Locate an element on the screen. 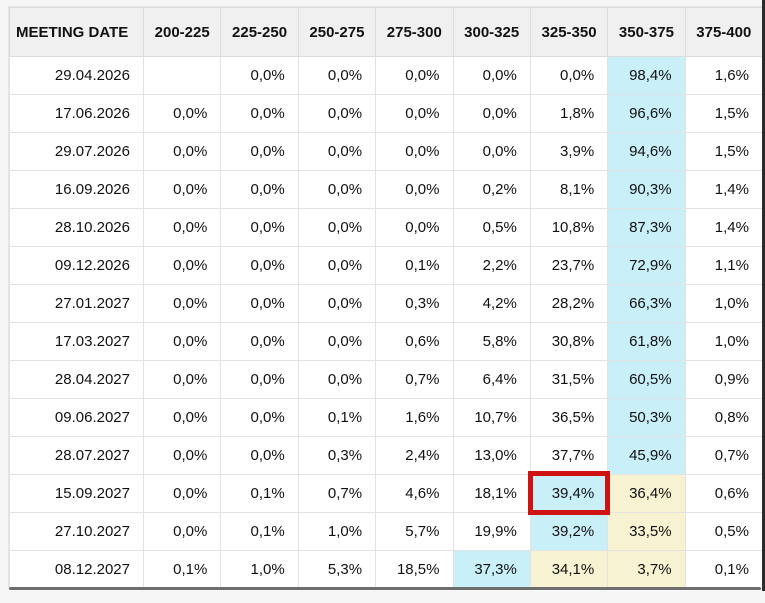 The width and height of the screenshot is (765, 603). probability-cell: 10,8% is located at coordinates (569, 227).